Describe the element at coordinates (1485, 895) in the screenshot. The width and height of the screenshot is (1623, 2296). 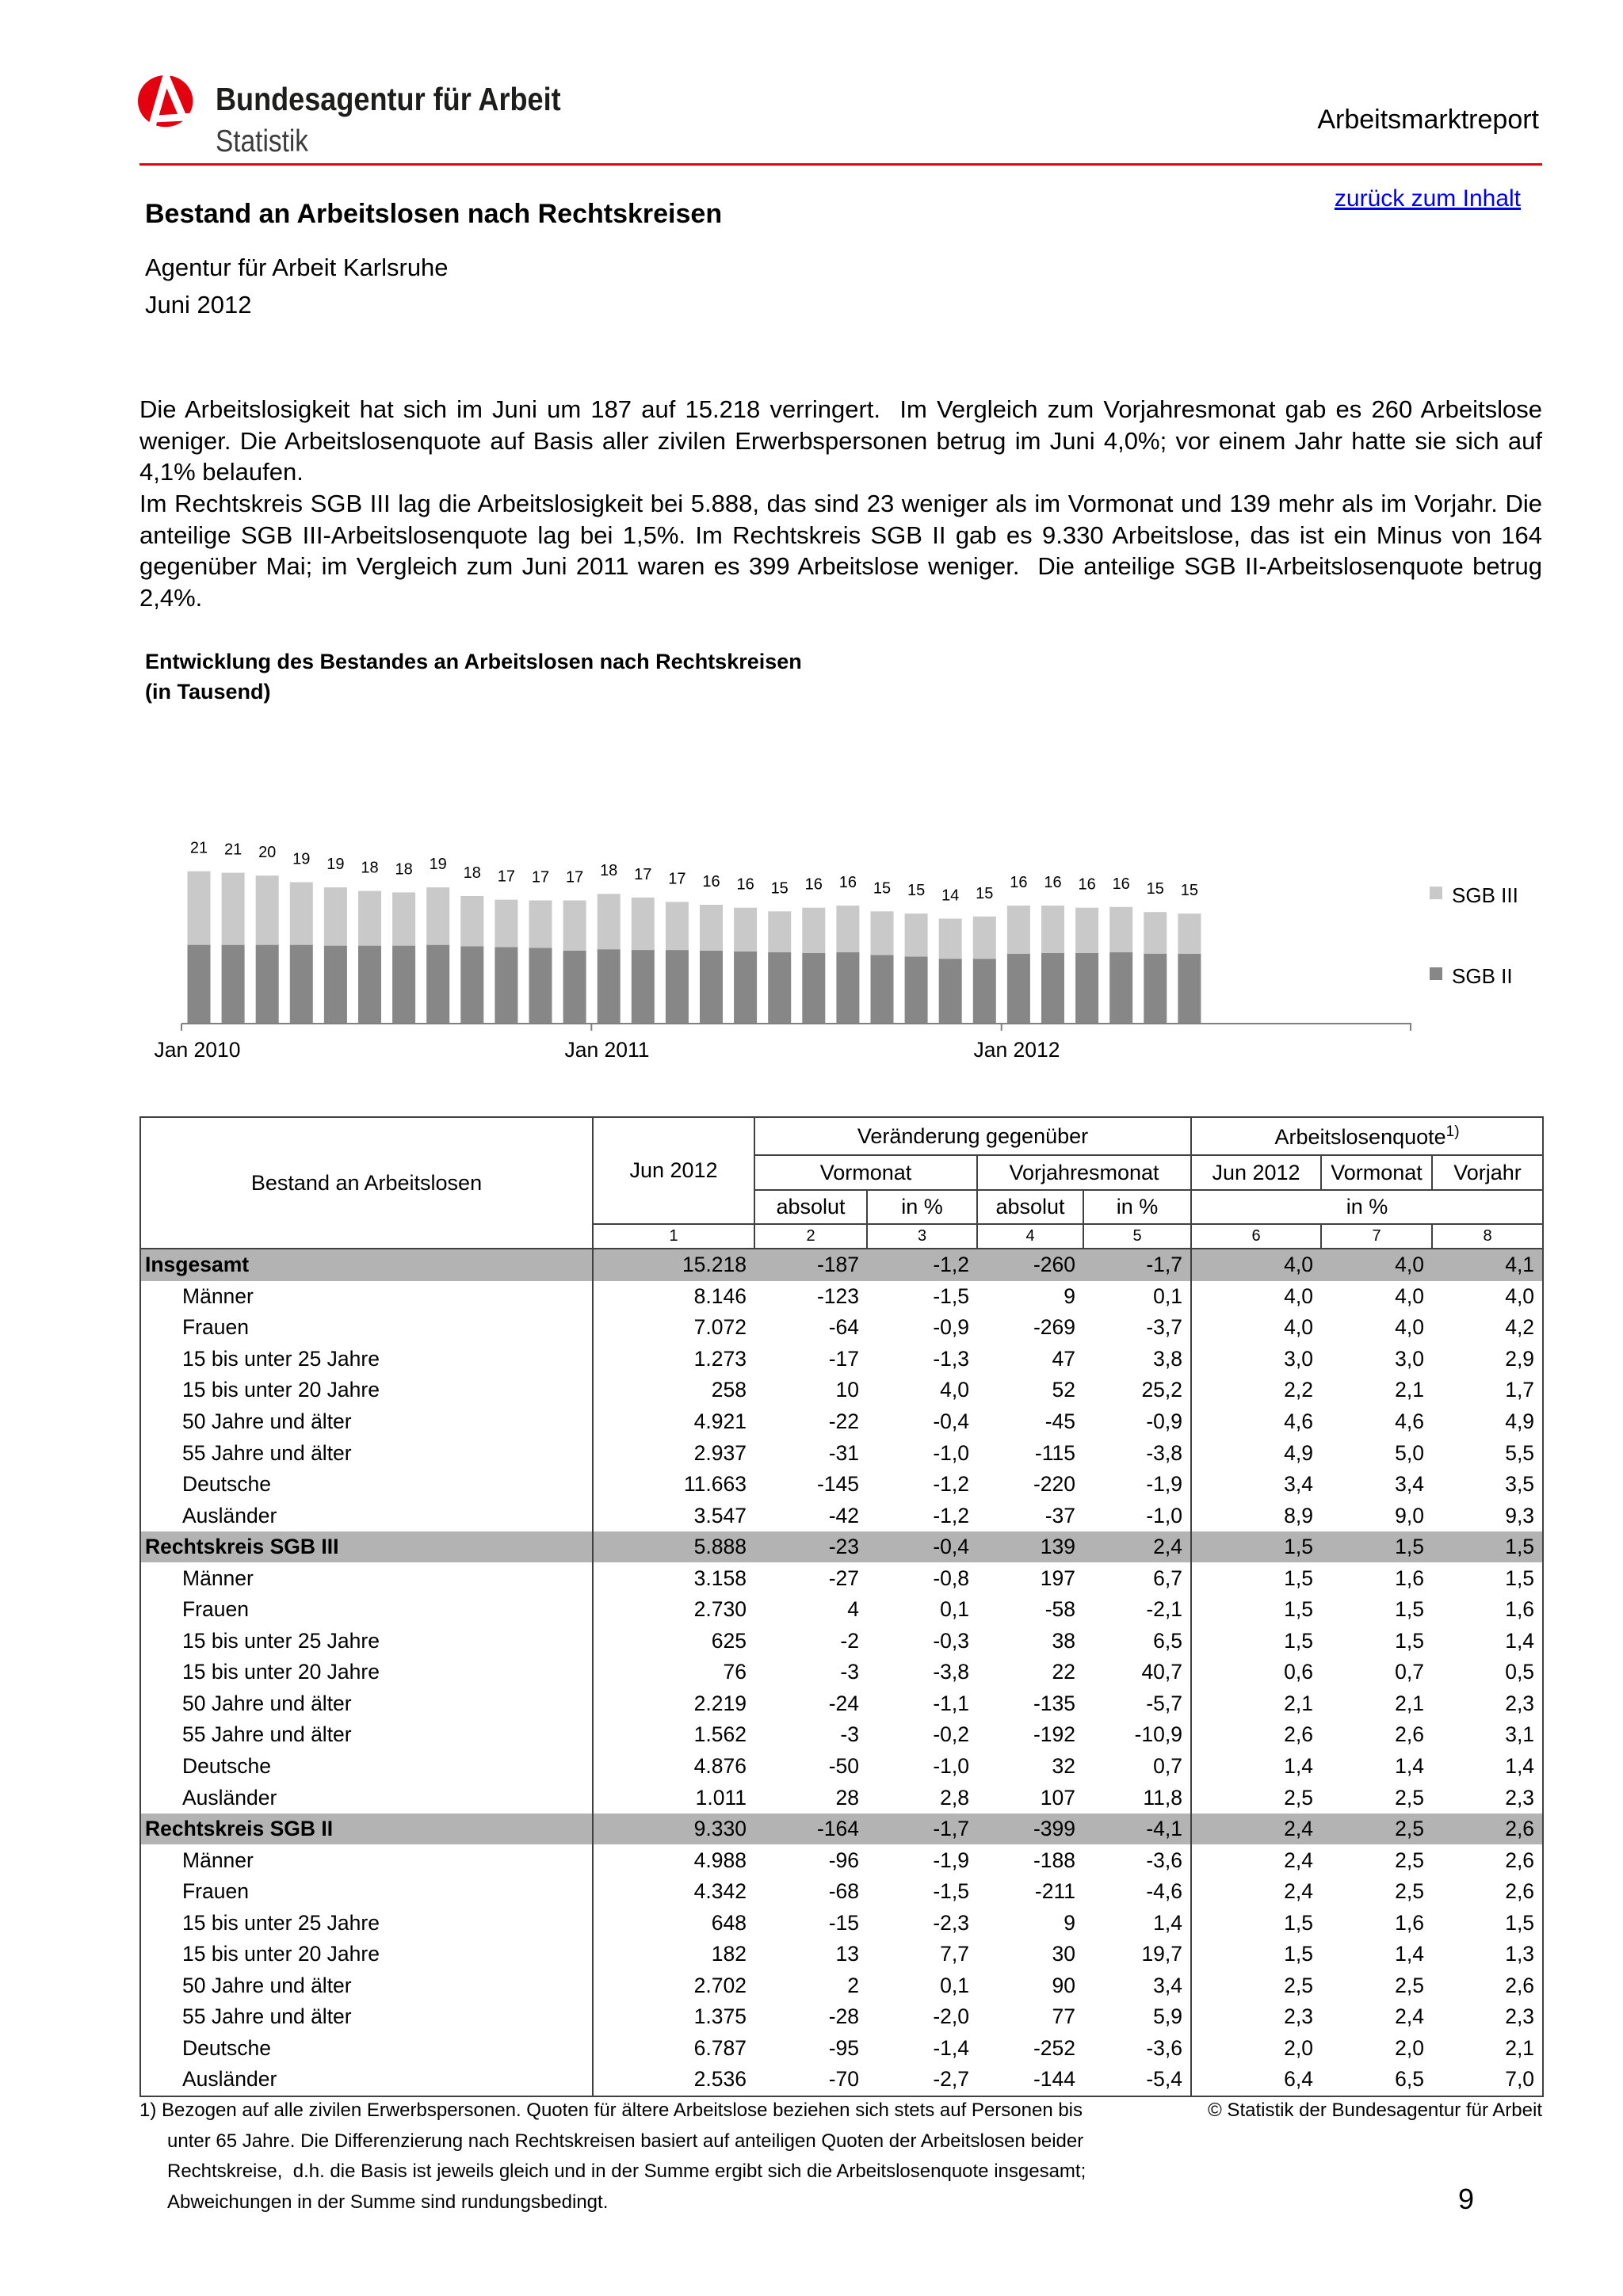
I see `svg-text: SGB III` at that location.